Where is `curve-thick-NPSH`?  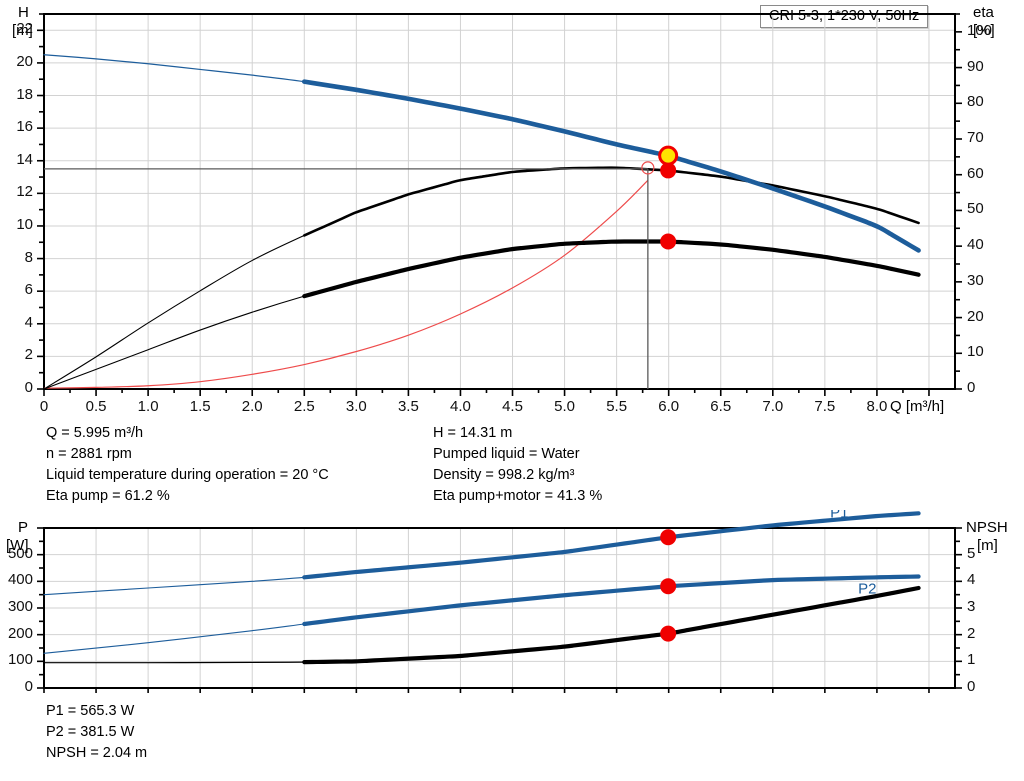
curve-thick-NPSH is located at coordinates (611, 625).